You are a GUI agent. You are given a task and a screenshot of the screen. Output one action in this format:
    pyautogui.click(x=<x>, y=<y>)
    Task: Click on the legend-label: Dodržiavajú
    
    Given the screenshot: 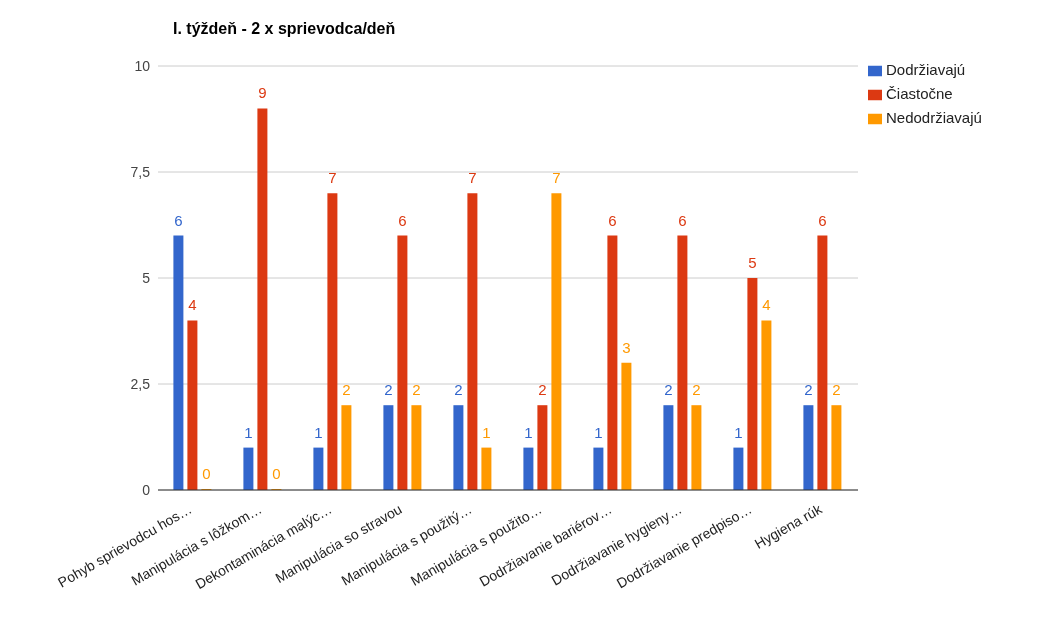 What is the action you would take?
    pyautogui.click(x=926, y=69)
    